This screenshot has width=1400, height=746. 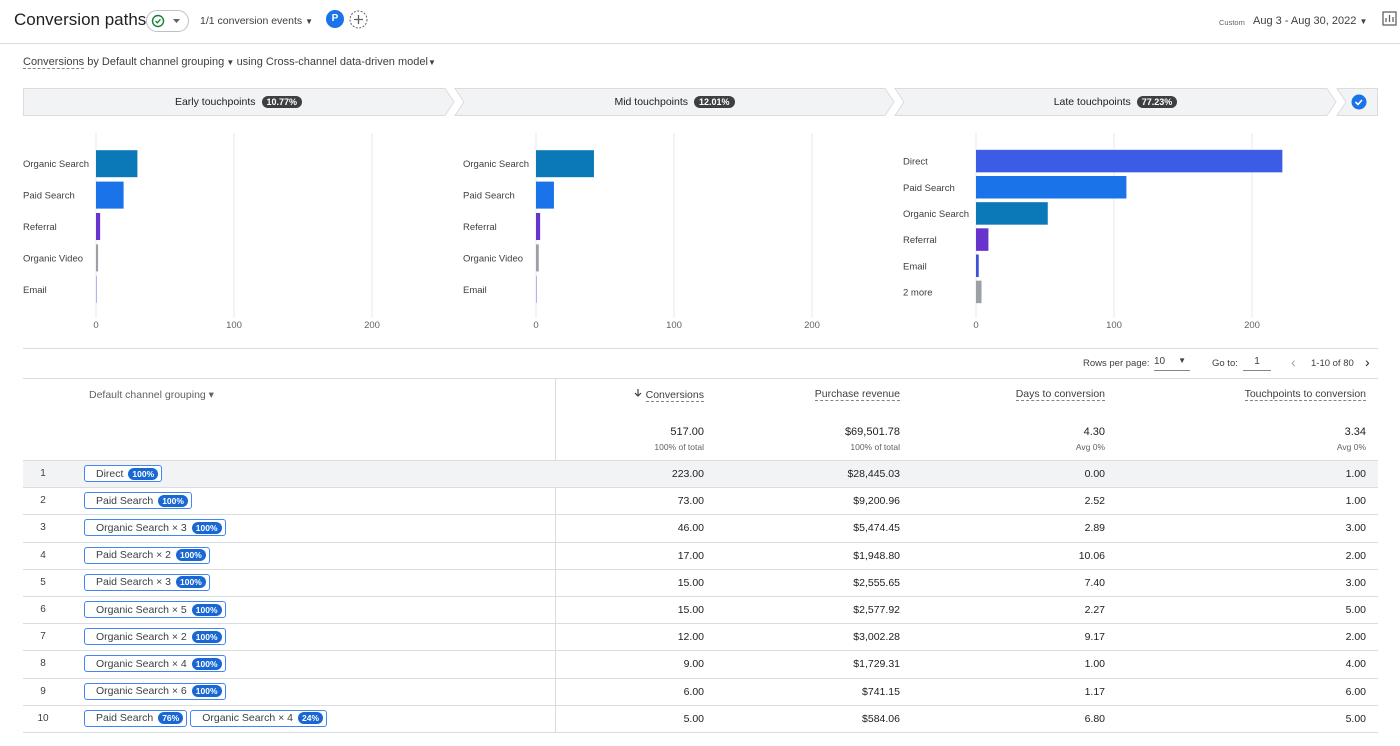 I want to click on path-chip: Organic Search × 2 100%, so click(x=155, y=637).